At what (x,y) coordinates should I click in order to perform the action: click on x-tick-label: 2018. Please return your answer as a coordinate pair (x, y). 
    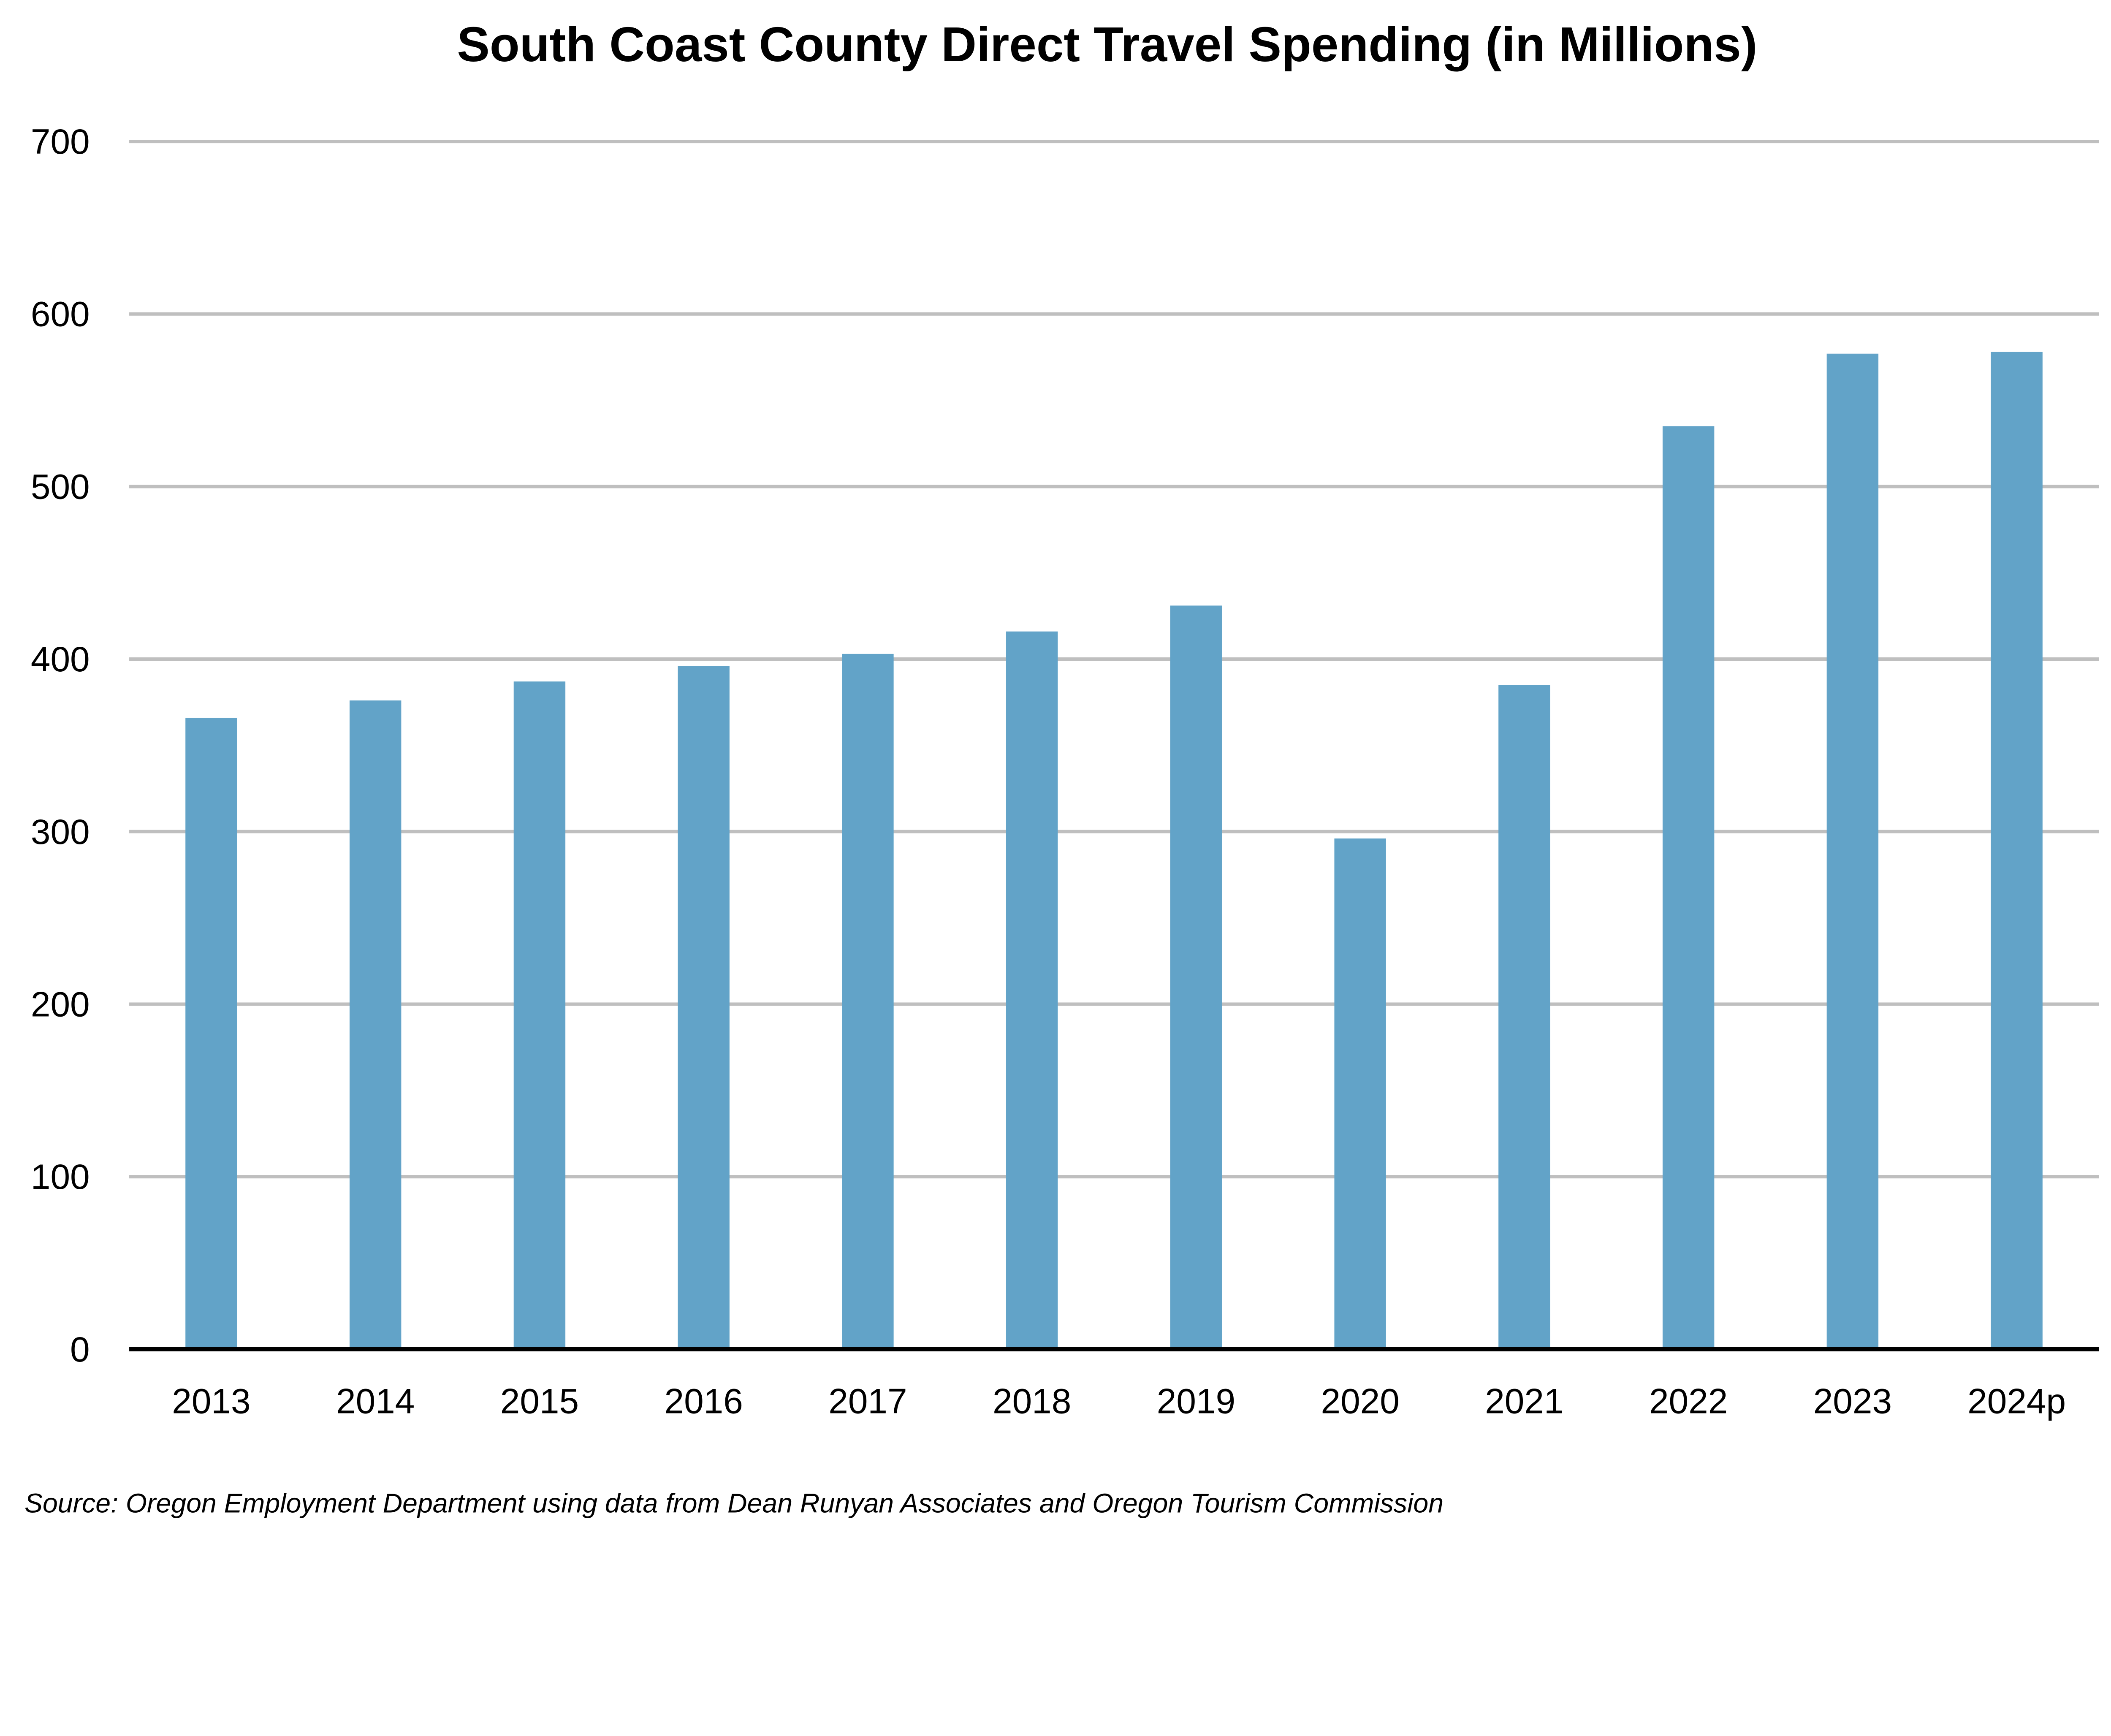
    Looking at the image, I should click on (1032, 1401).